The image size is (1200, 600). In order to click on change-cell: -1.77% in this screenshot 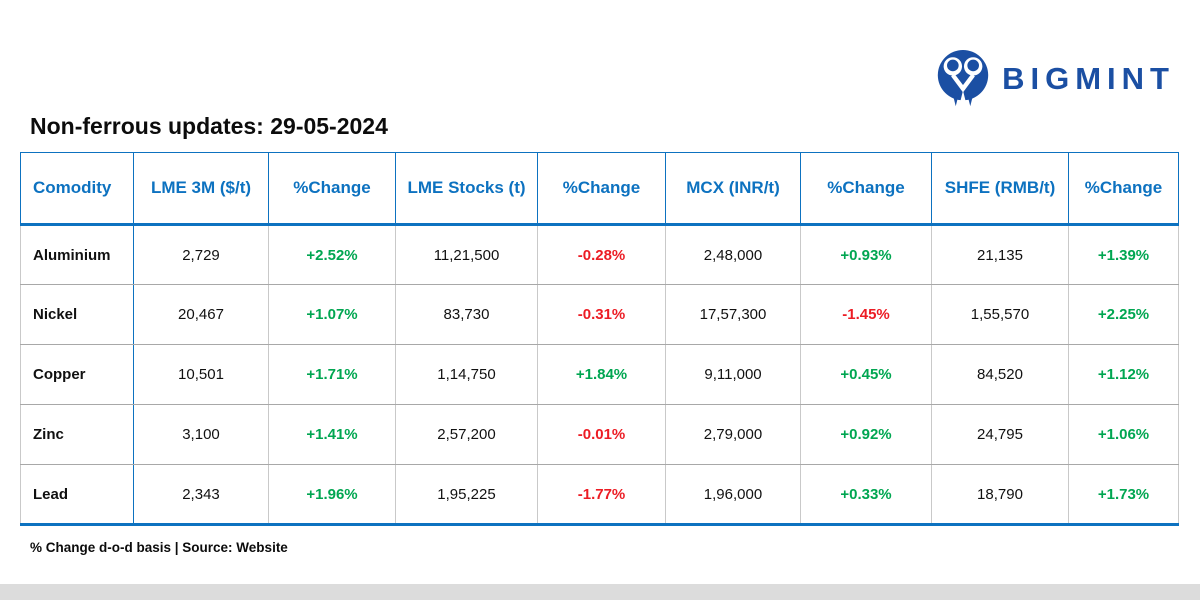, I will do `click(601, 495)`.